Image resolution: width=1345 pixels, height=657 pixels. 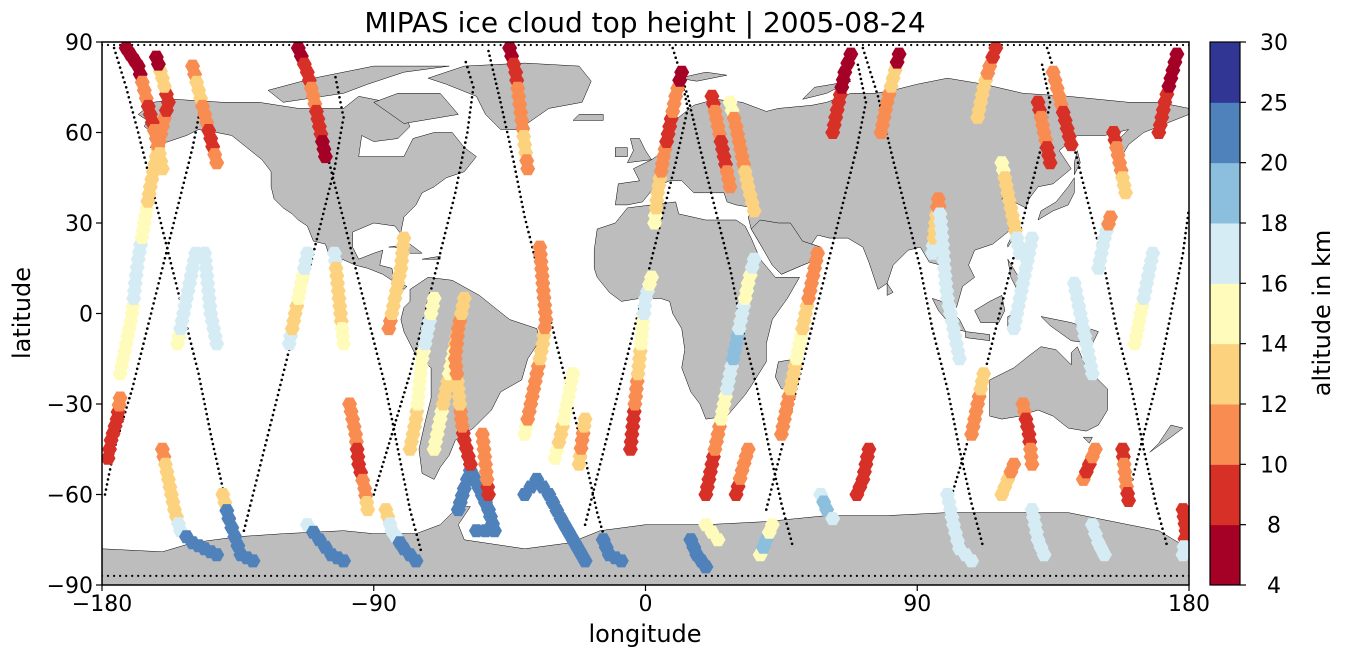 What do you see at coordinates (1274, 526) in the screenshot?
I see `colorbar-tick-label: 8` at bounding box center [1274, 526].